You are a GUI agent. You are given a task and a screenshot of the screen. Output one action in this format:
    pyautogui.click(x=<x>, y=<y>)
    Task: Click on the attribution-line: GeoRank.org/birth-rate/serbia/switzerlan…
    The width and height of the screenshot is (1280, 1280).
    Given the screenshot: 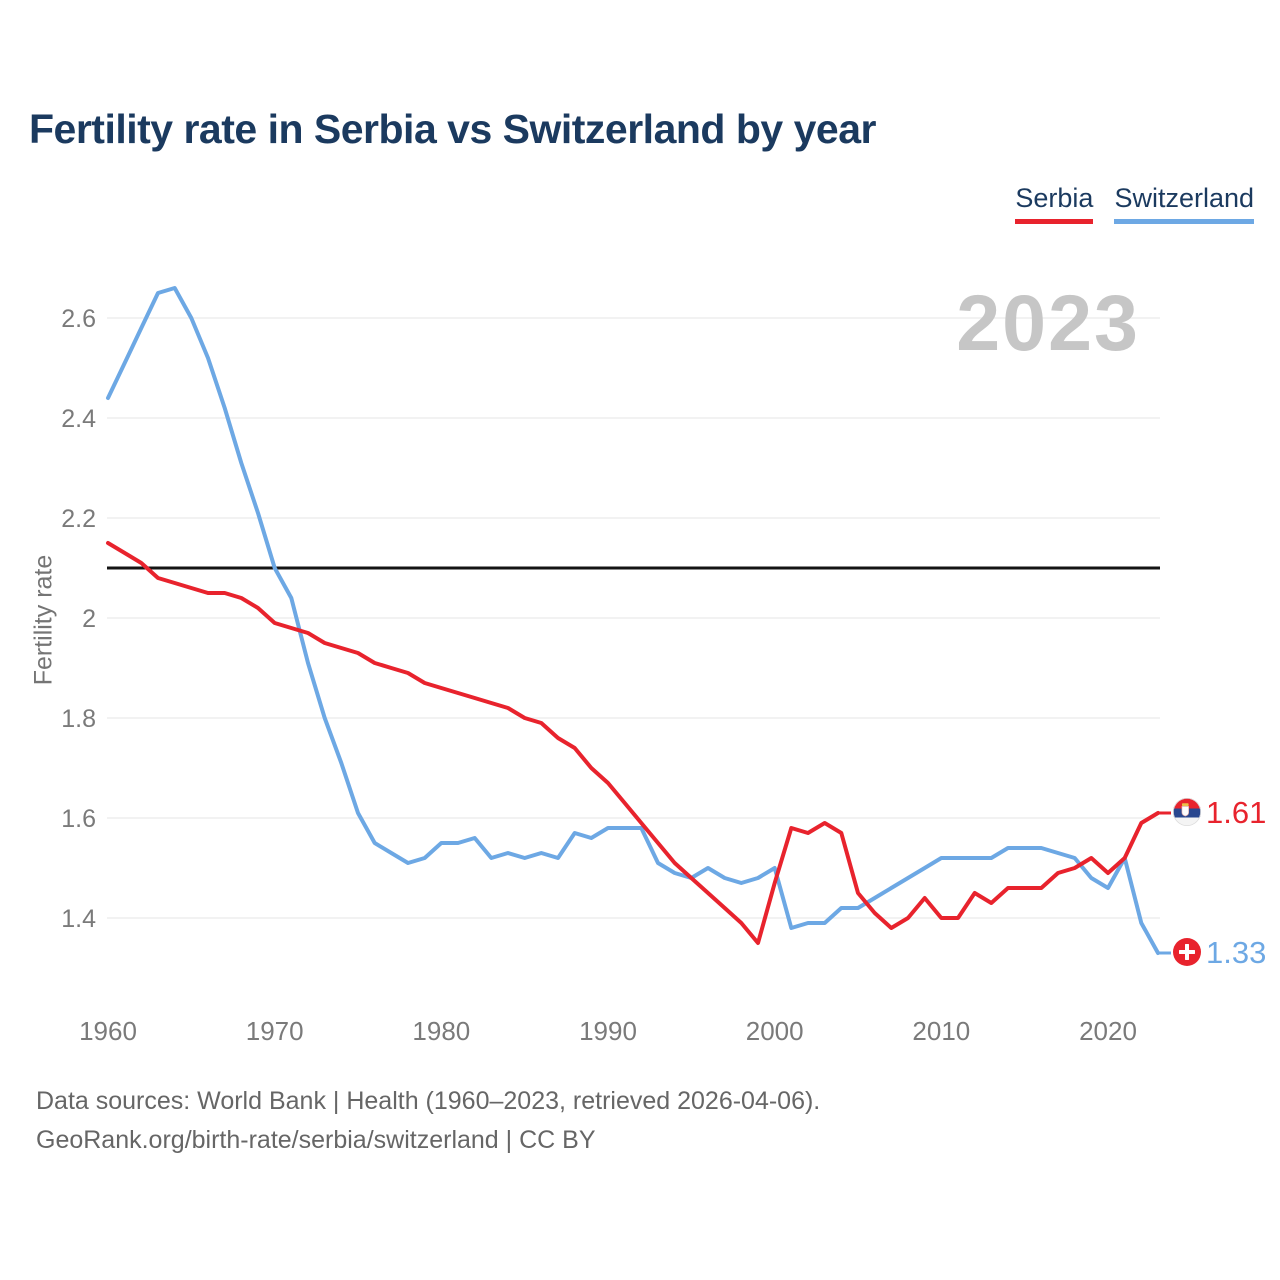 What is the action you would take?
    pyautogui.click(x=316, y=1140)
    